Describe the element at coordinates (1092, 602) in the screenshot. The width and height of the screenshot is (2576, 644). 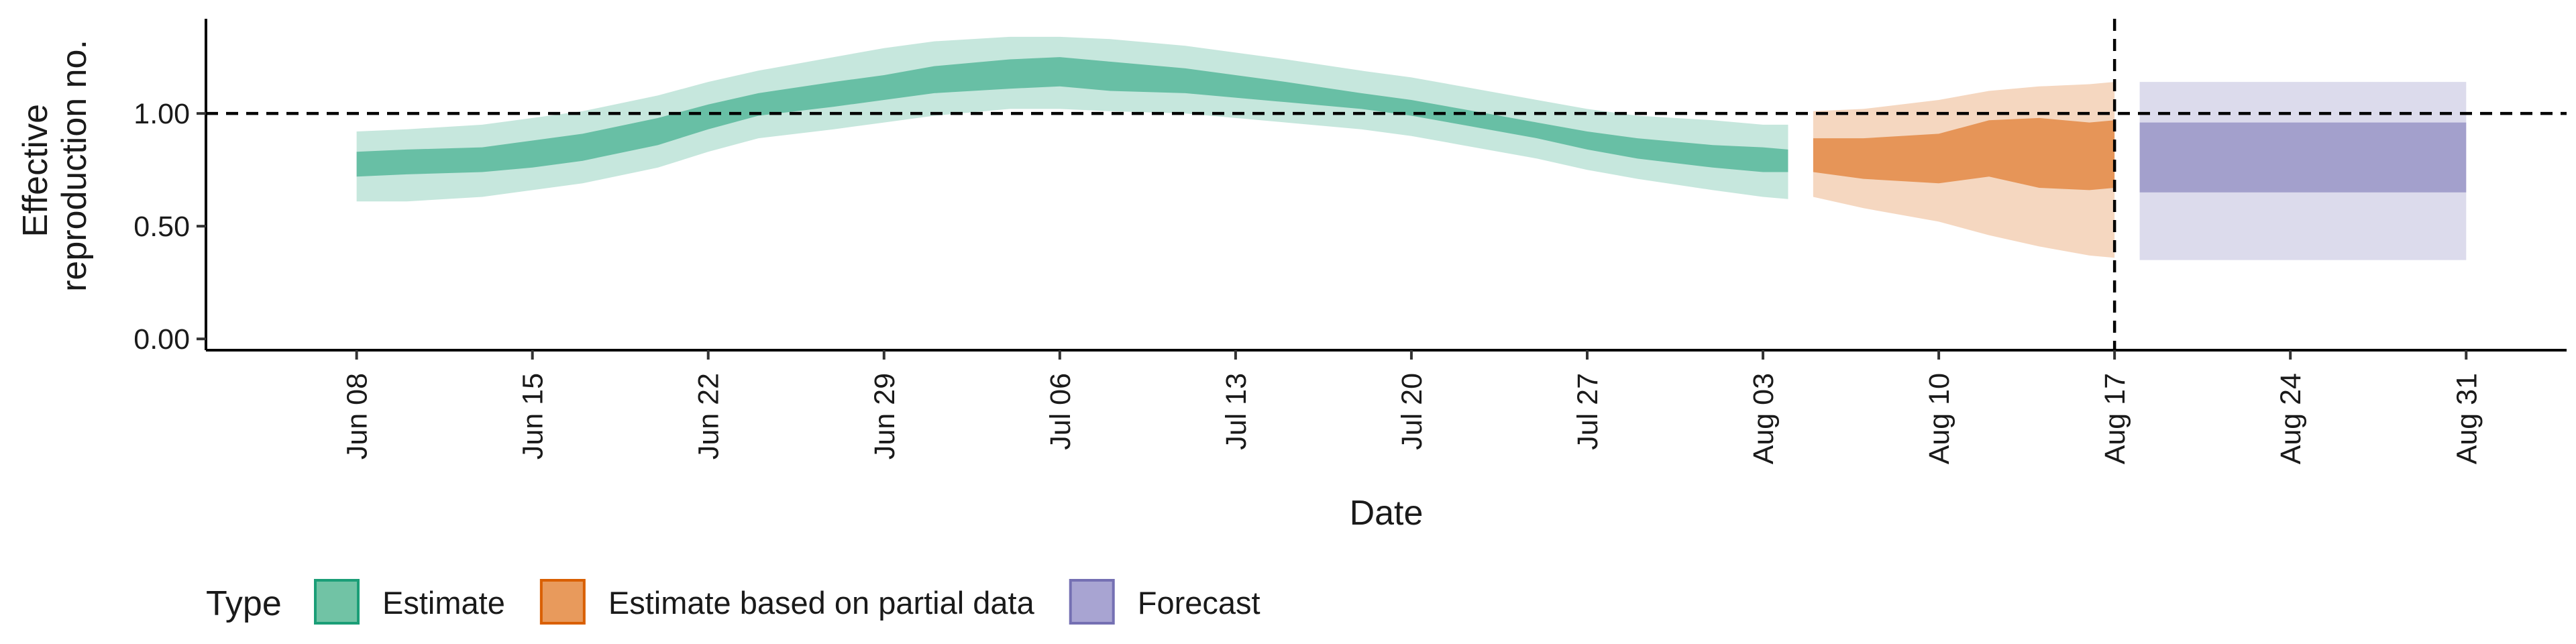
I see `legend-key-forecast` at that location.